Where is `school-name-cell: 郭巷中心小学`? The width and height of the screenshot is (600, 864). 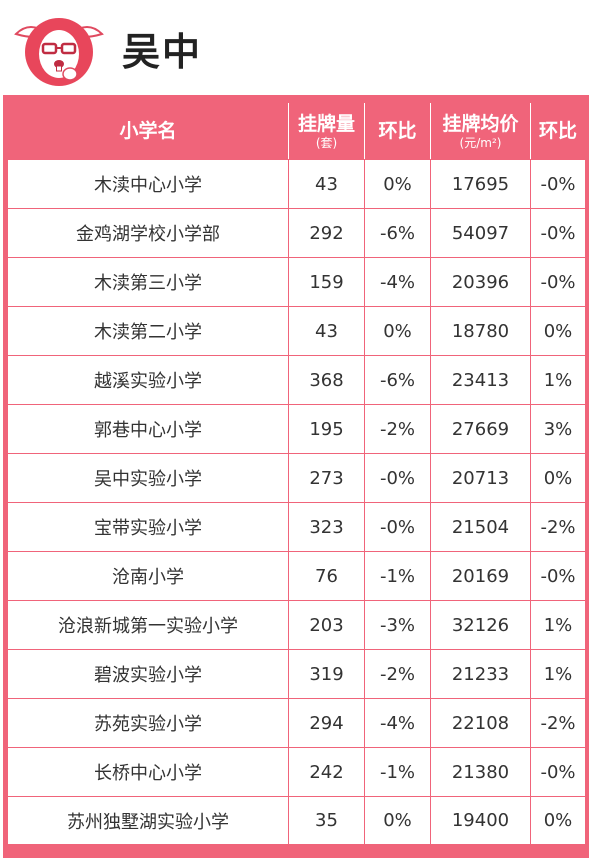
school-name-cell: 郭巷中心小学 is located at coordinates (148, 428).